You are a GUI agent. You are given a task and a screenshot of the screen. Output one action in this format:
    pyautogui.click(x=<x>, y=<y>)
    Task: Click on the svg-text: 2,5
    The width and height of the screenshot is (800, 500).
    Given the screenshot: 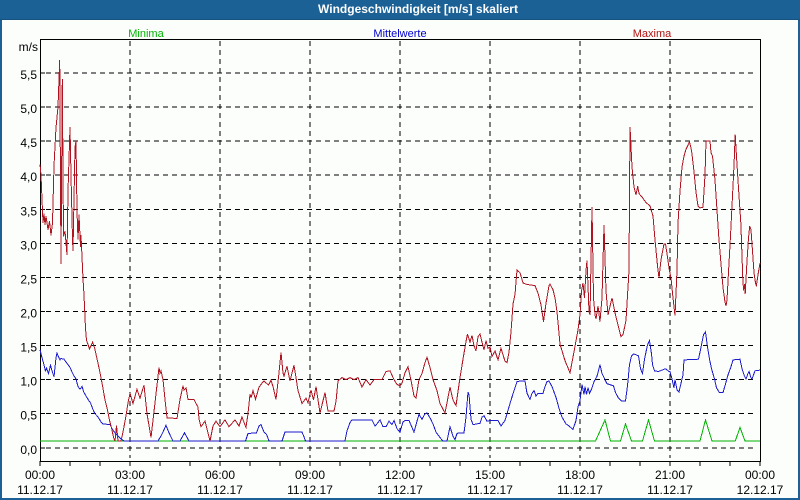 What is the action you would take?
    pyautogui.click(x=28, y=279)
    